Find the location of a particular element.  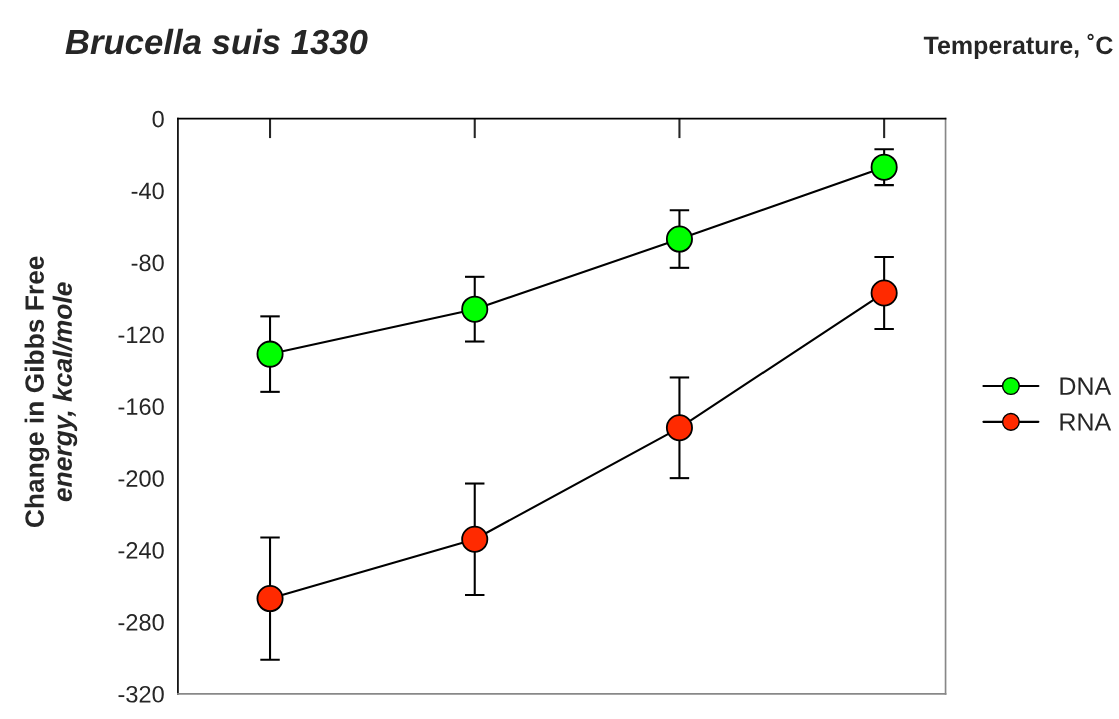

y-tick-label: -200 is located at coordinates (141, 478).